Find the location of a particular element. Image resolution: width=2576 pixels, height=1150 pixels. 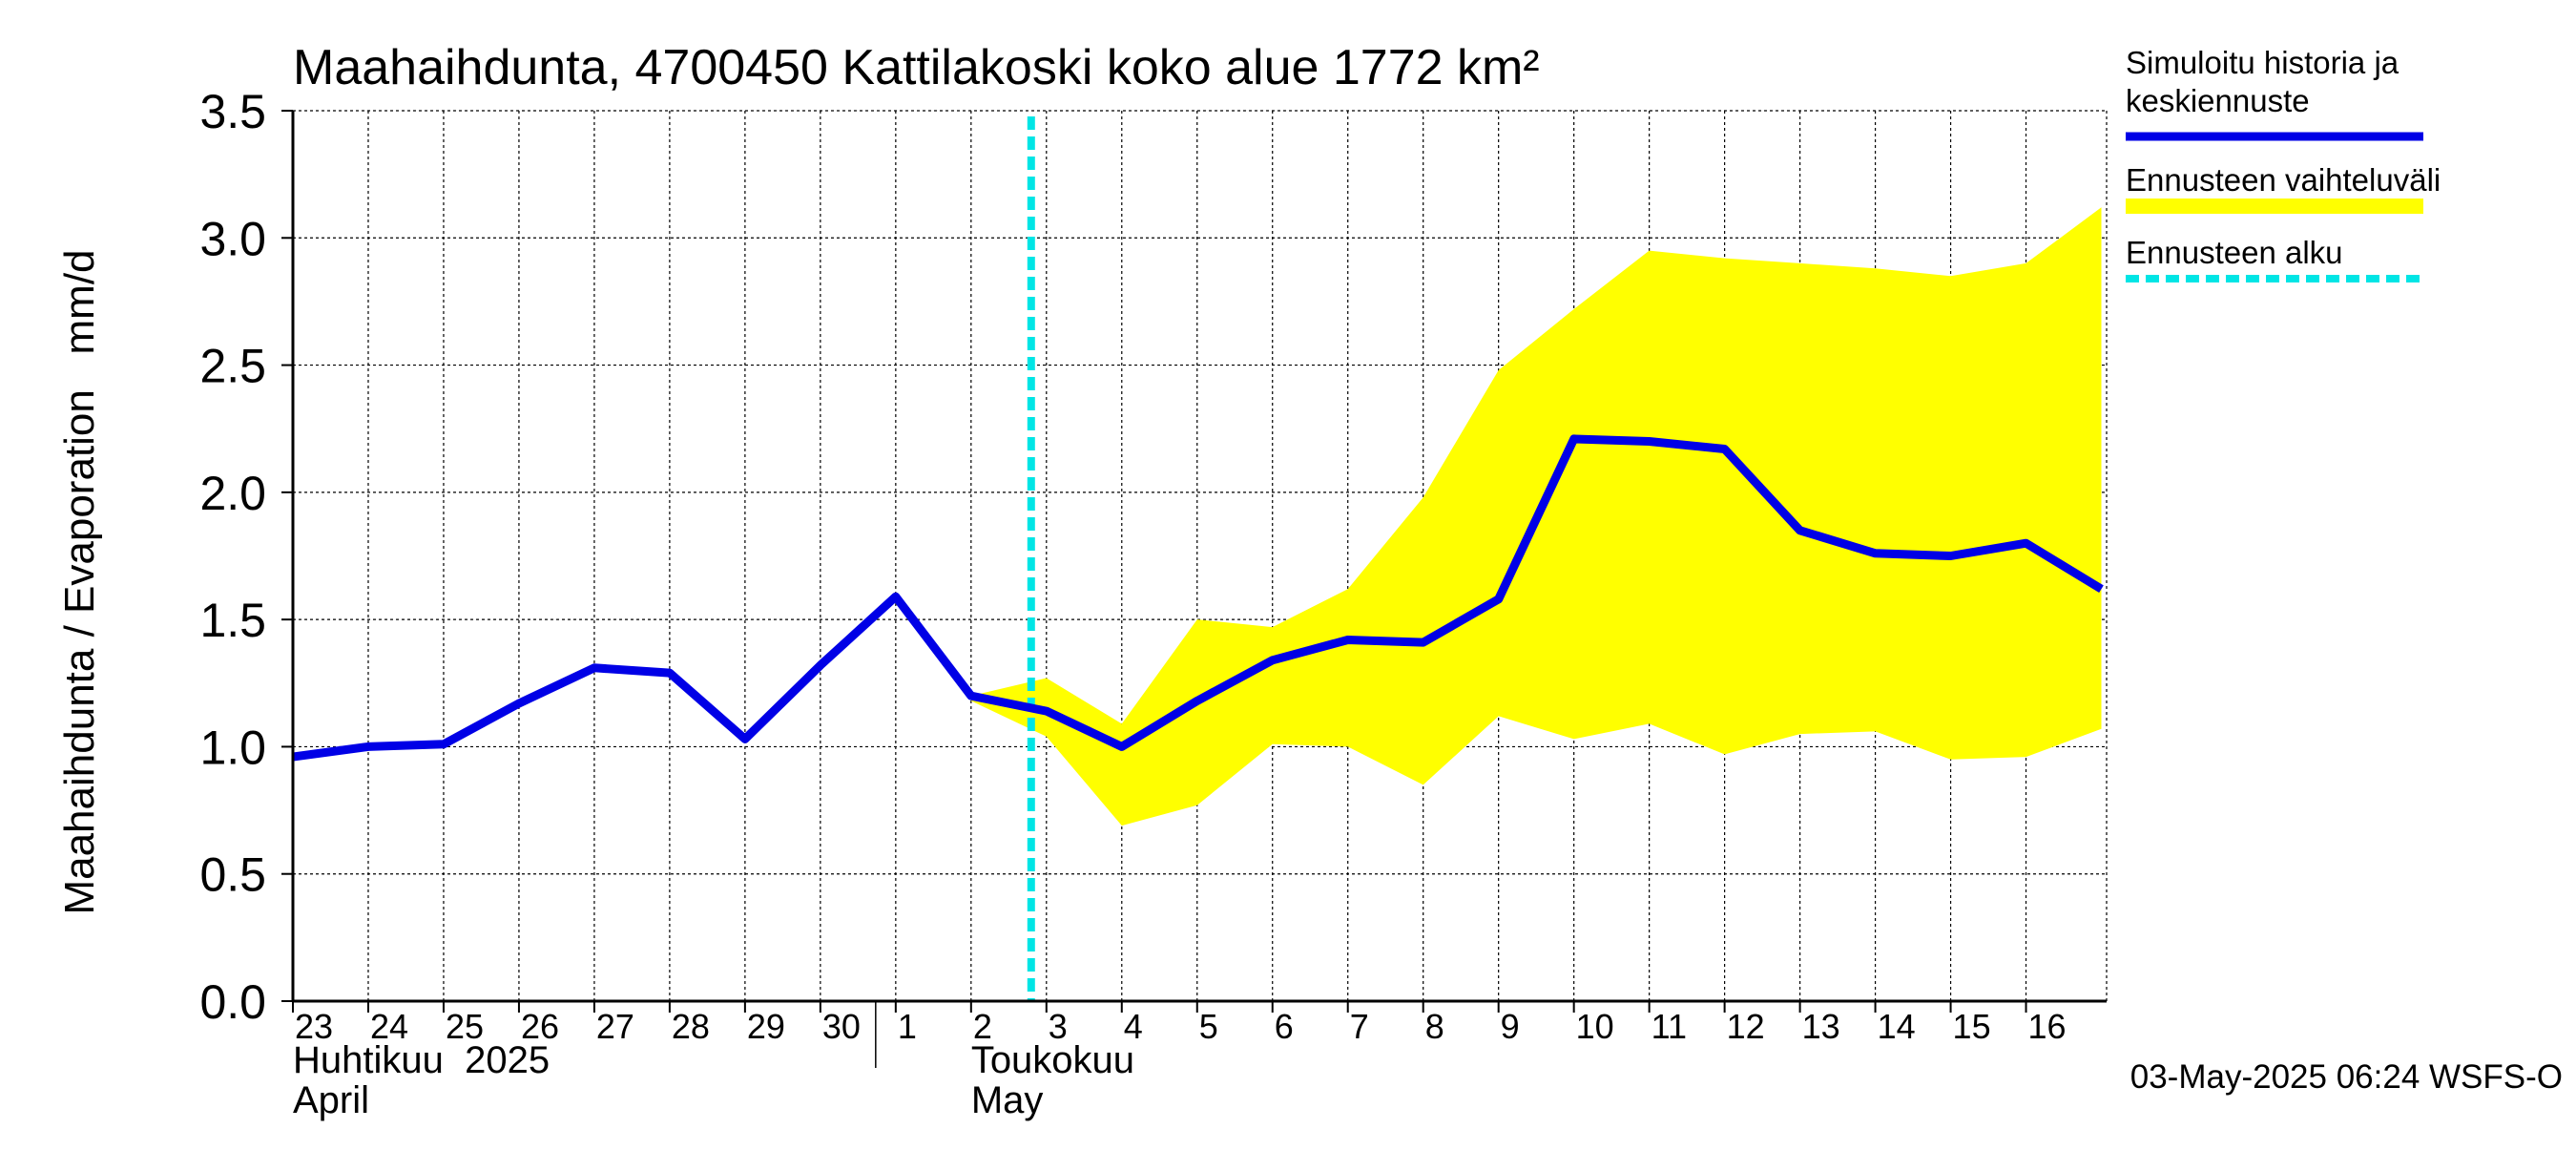

y-tick-label: 0.0 is located at coordinates (232, 1002).